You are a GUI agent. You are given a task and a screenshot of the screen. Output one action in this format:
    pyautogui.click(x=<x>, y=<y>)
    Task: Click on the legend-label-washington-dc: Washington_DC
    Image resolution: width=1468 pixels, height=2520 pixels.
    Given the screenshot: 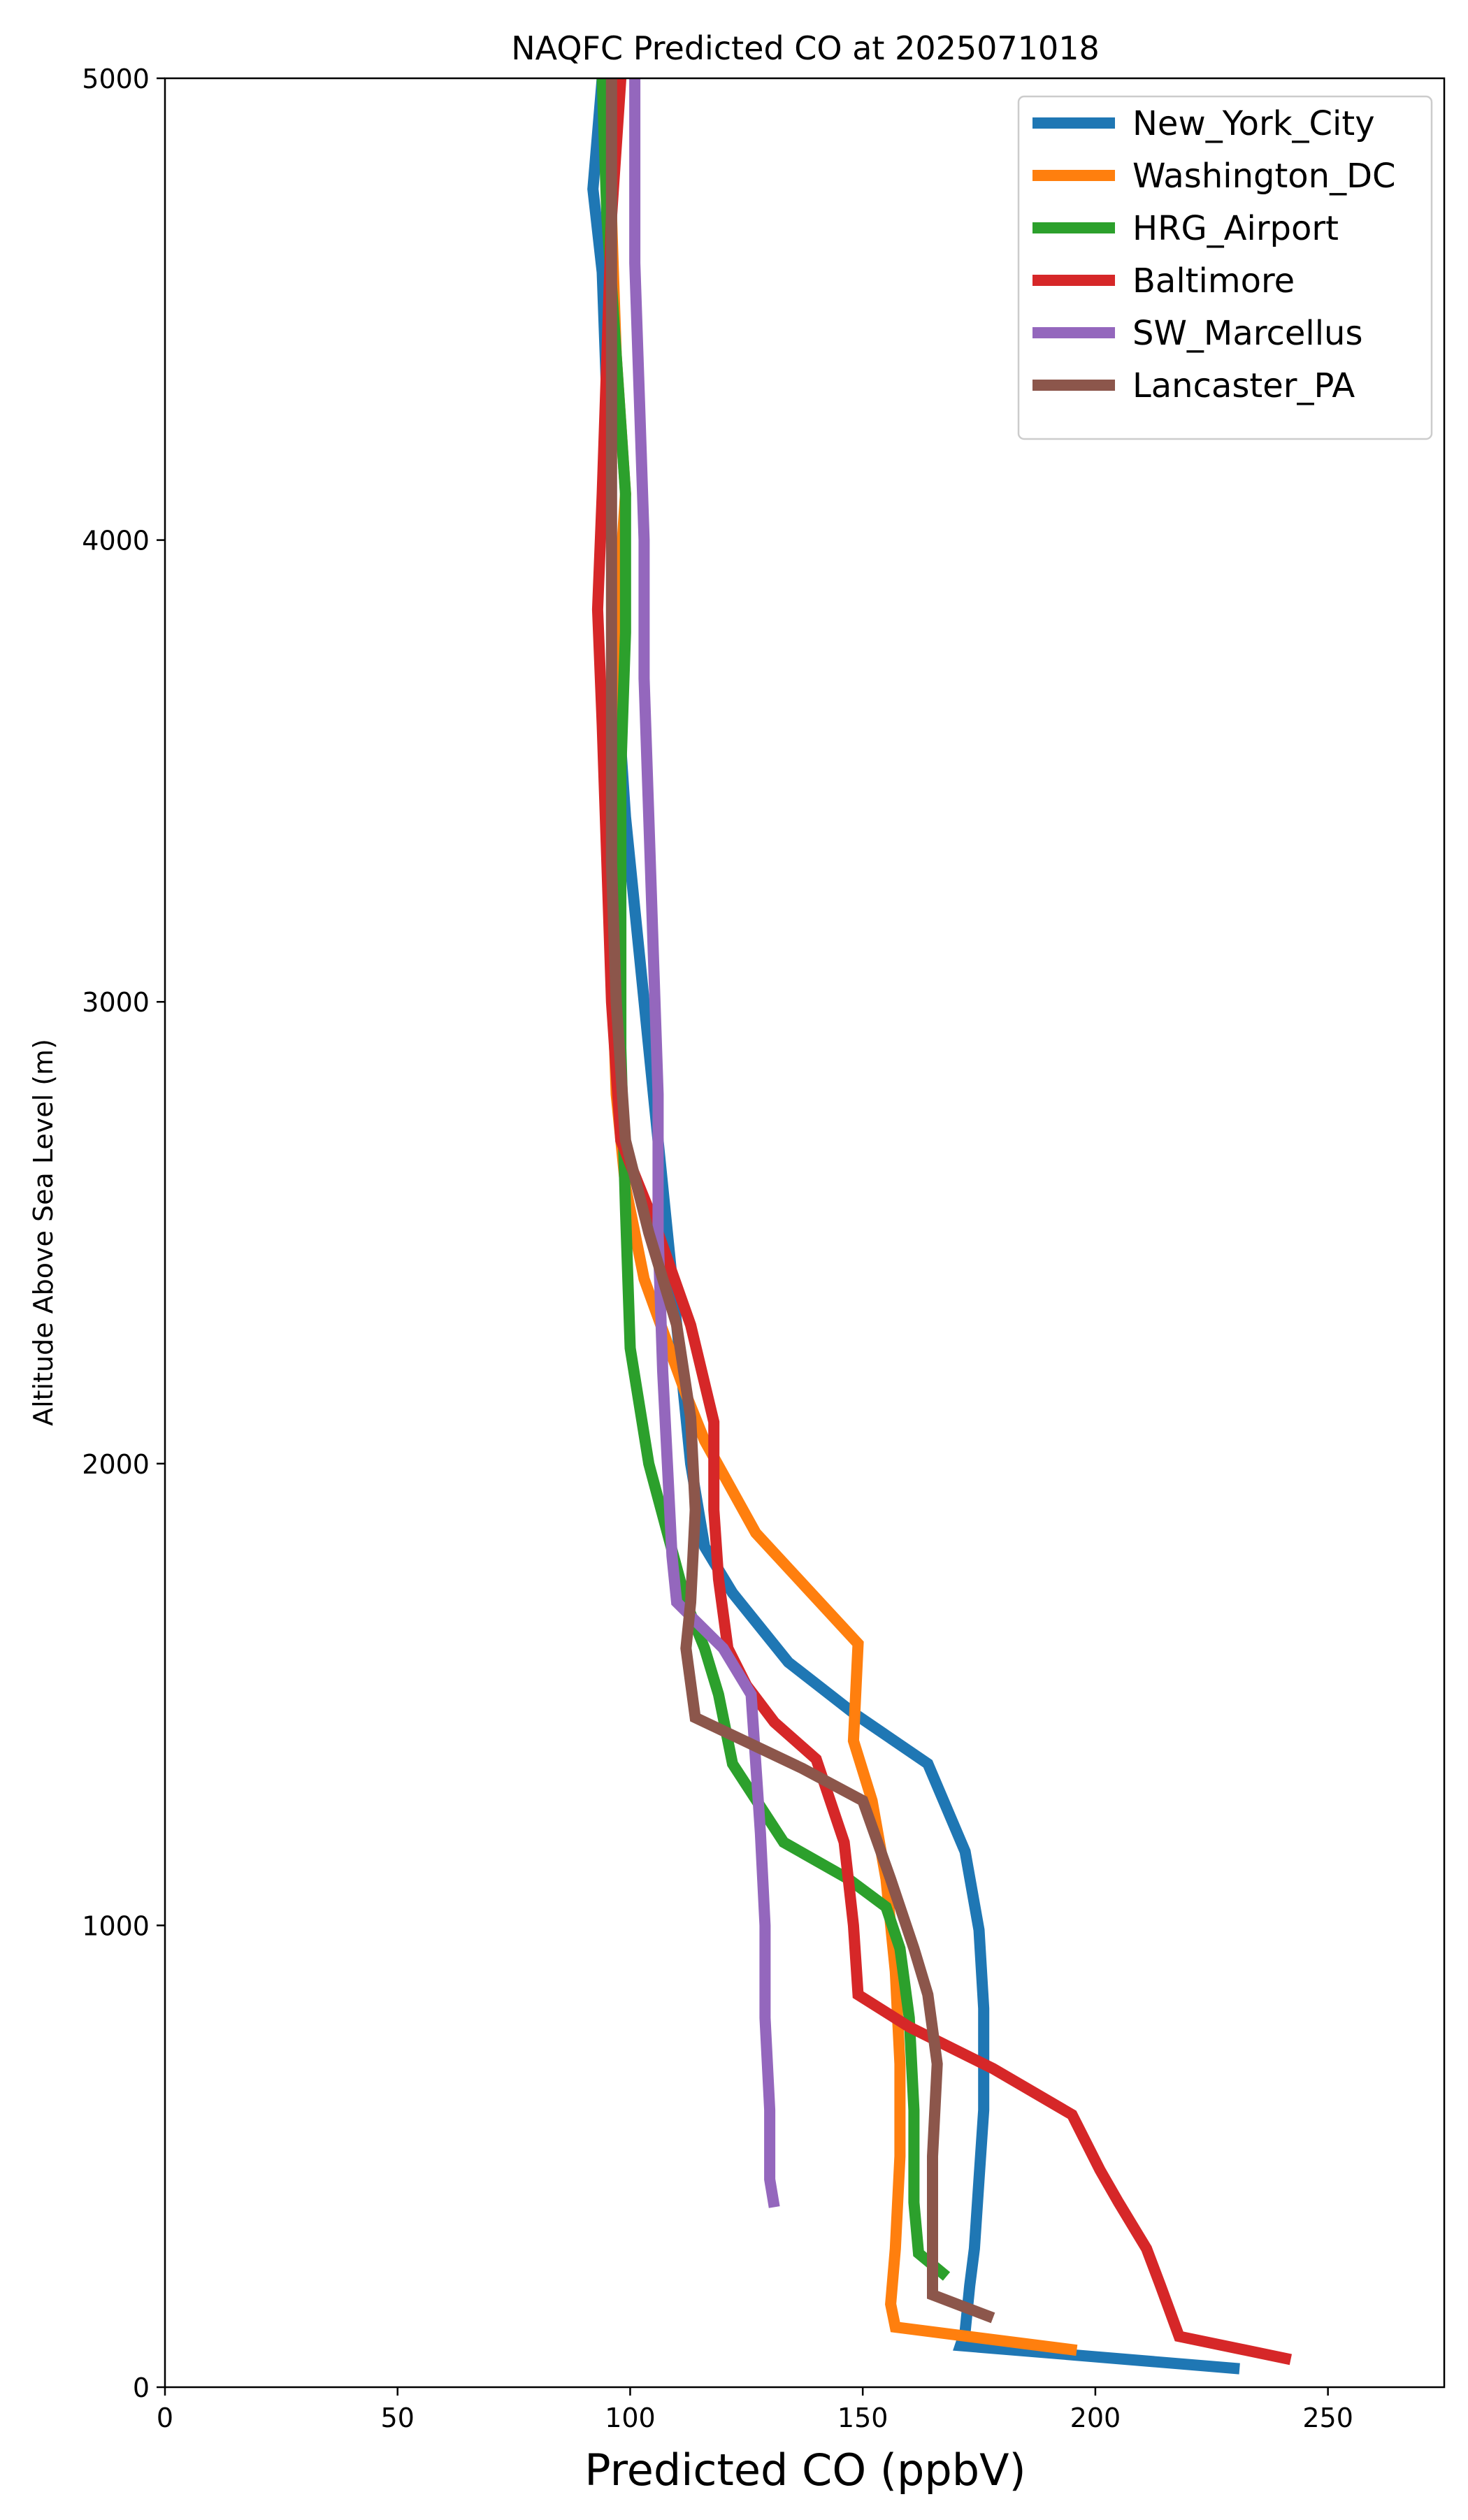 What is the action you would take?
    pyautogui.click(x=1264, y=177)
    